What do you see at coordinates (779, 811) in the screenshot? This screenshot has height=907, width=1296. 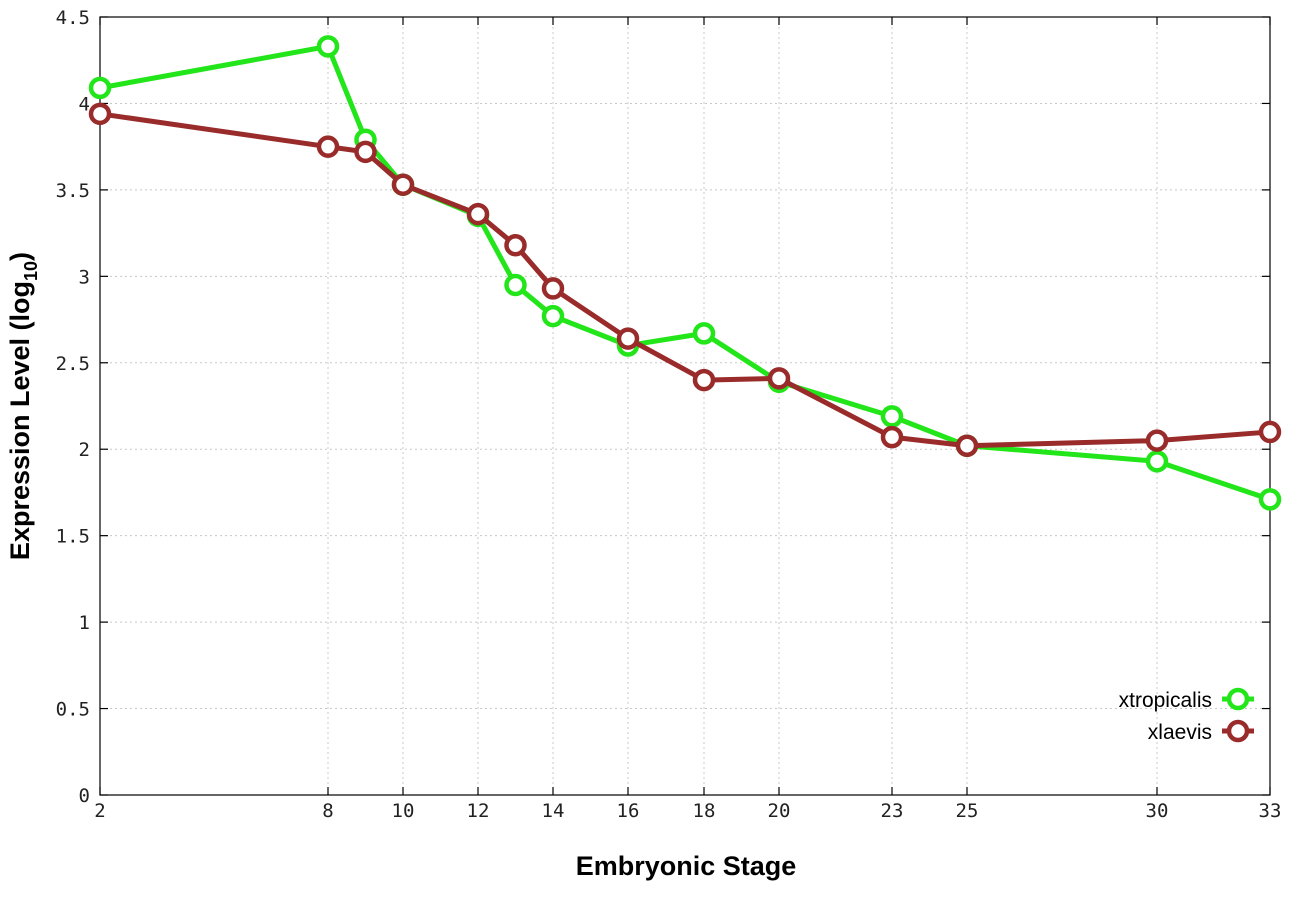 I see `x-tick-label: 20` at bounding box center [779, 811].